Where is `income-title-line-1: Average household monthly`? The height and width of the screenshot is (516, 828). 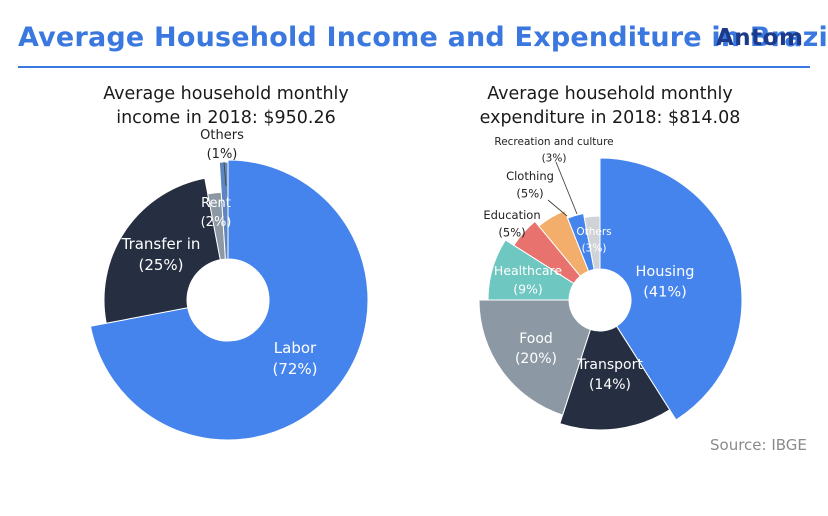
income-title-line-1: Average household monthly is located at coordinates (226, 94).